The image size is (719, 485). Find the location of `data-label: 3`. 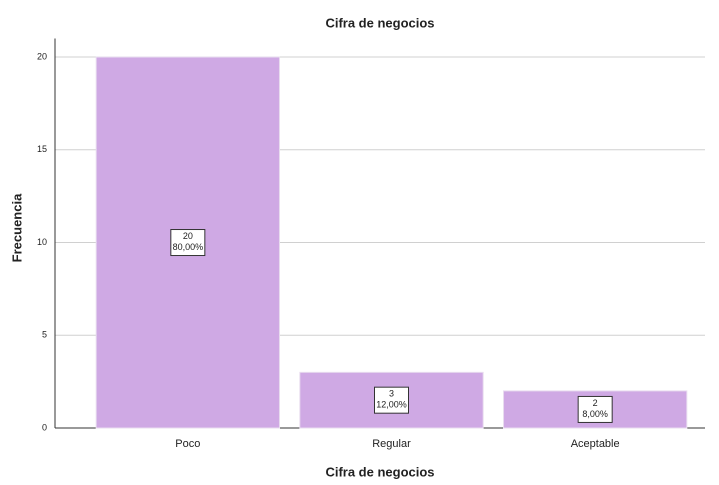

data-label: 3 is located at coordinates (391, 394).